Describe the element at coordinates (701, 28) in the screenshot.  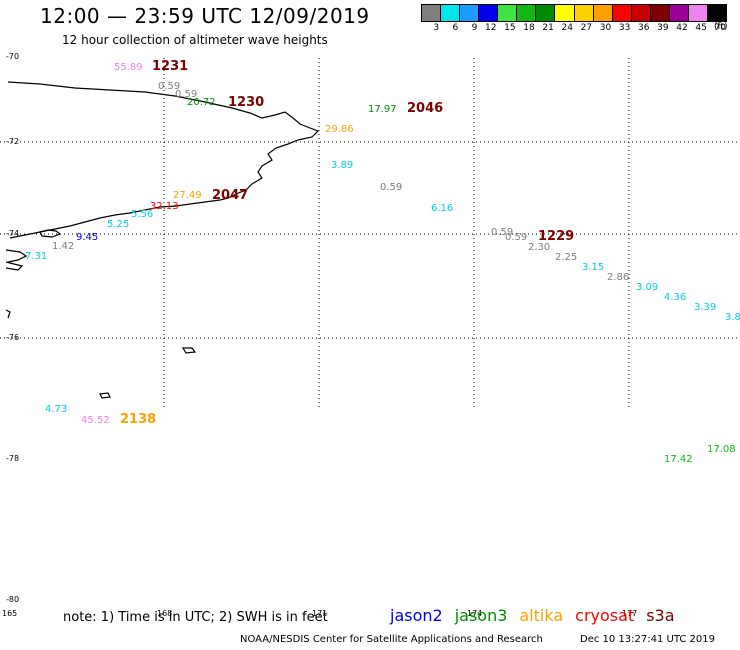
I see `legend-label: 45` at that location.